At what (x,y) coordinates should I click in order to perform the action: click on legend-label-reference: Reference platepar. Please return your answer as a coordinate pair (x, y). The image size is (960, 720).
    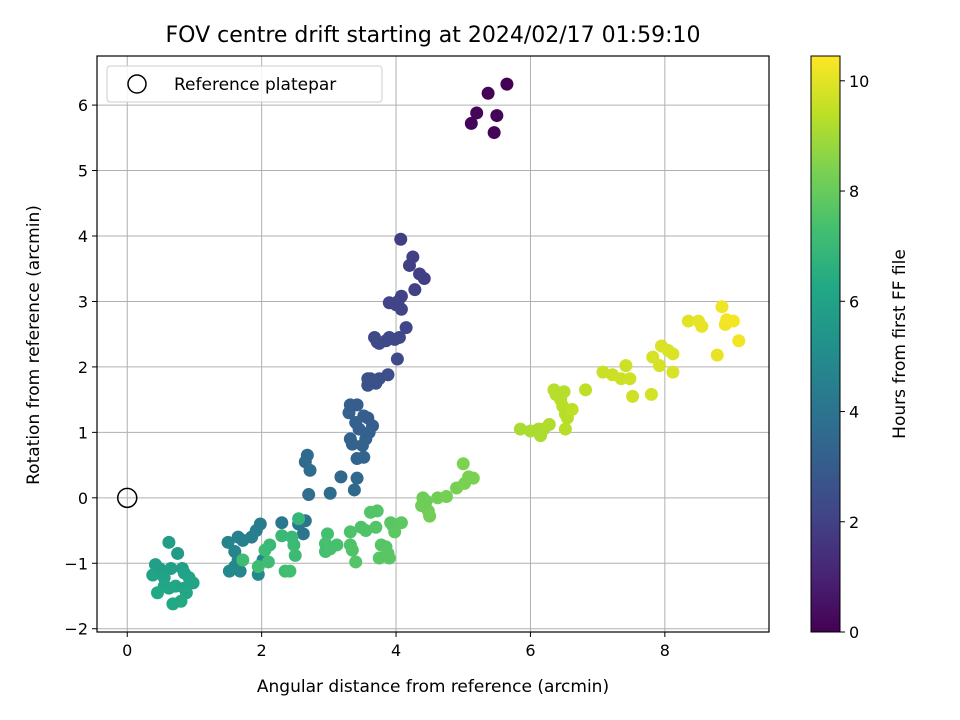
    Looking at the image, I should click on (255, 85).